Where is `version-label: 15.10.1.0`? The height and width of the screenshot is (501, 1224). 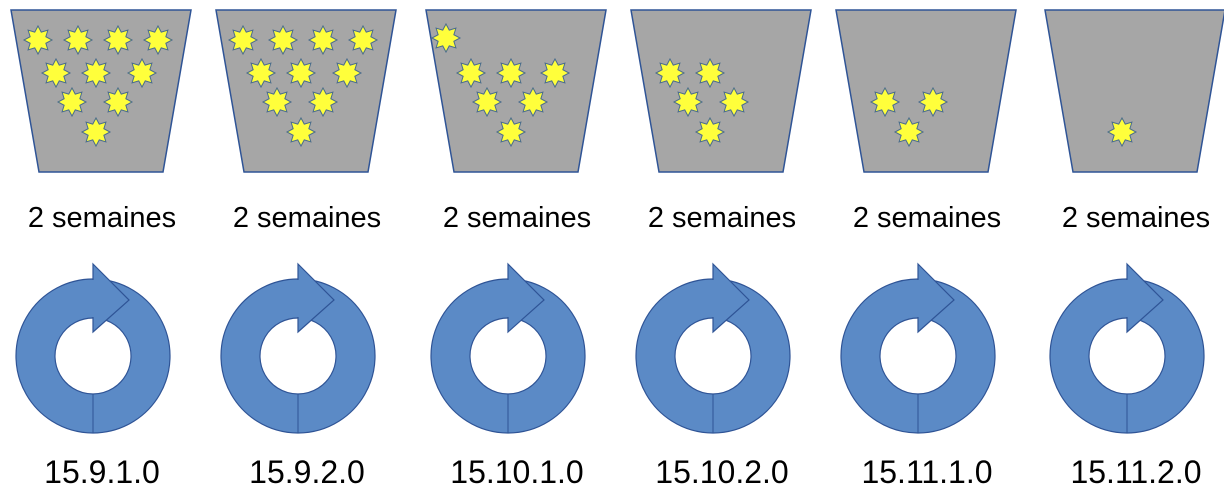
version-label: 15.10.1.0 is located at coordinates (517, 472).